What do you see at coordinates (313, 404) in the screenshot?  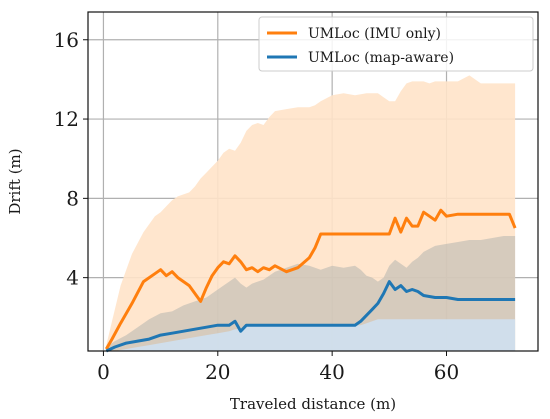 I see `x-axis-label: Traveled distance (m)` at bounding box center [313, 404].